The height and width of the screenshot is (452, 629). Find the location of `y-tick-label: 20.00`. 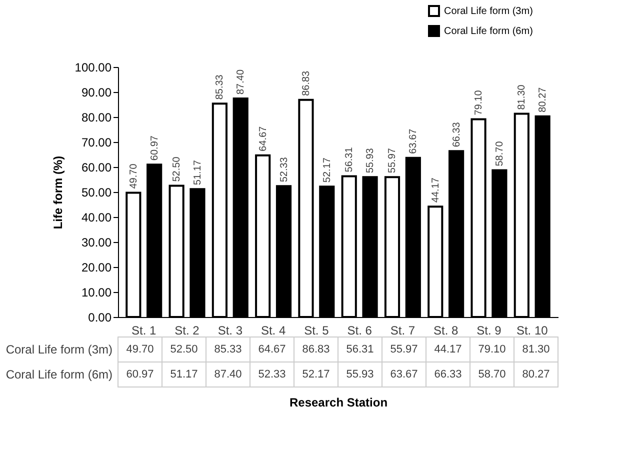

y-tick-label: 20.00 is located at coordinates (96, 267).